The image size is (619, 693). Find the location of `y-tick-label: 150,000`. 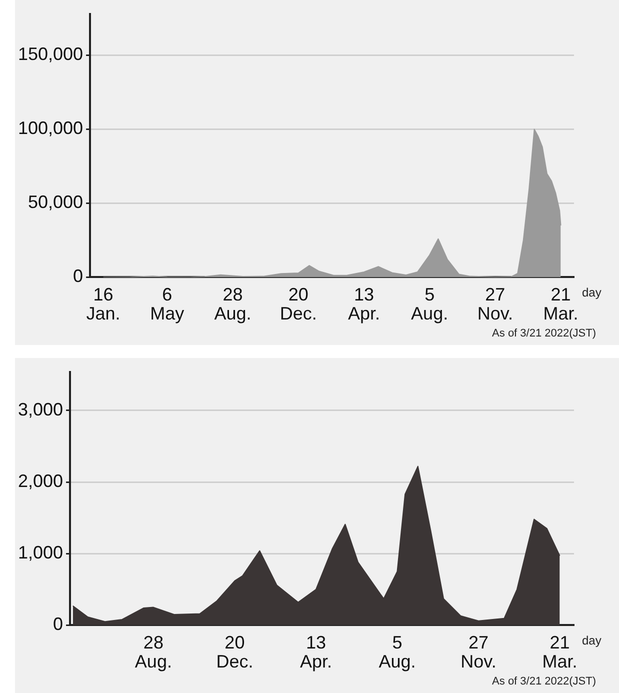

y-tick-label: 150,000 is located at coordinates (51, 54).